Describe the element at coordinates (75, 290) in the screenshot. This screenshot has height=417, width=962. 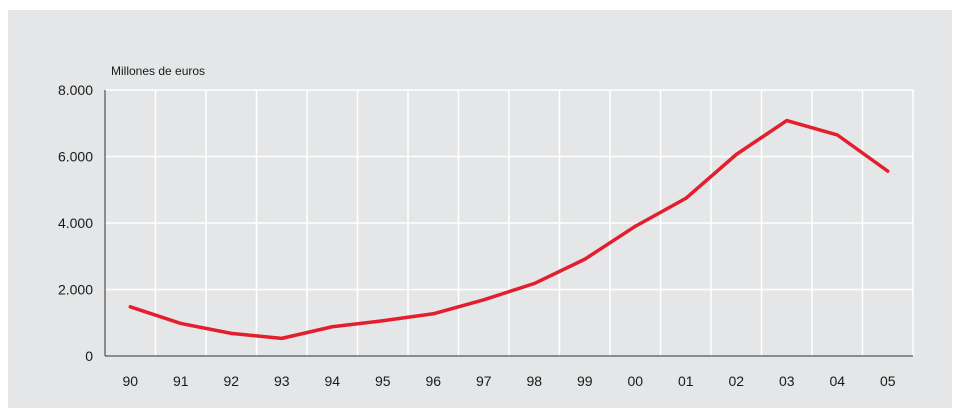
I see `y-tick-label: 2.000` at that location.